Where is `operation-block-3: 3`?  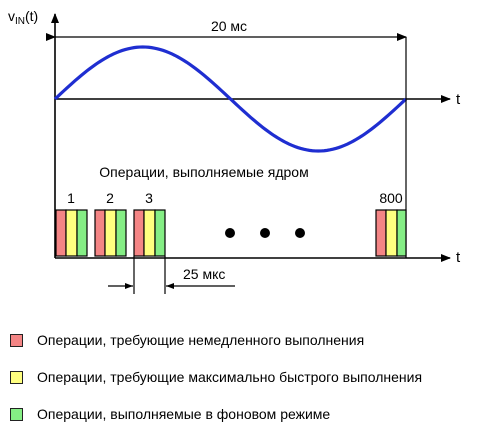 operation-block-3: 3 is located at coordinates (149, 223).